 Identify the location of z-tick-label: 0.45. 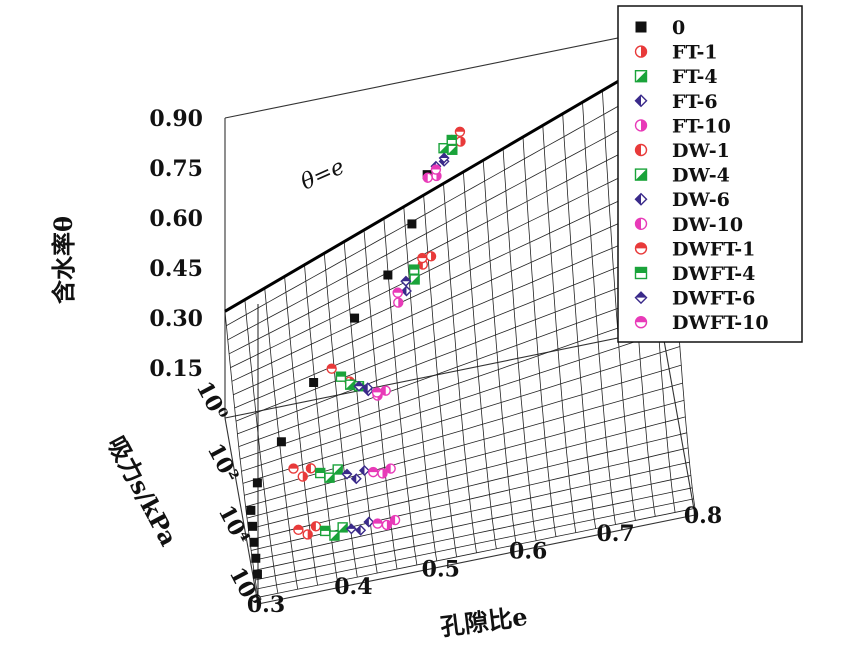
(176, 269).